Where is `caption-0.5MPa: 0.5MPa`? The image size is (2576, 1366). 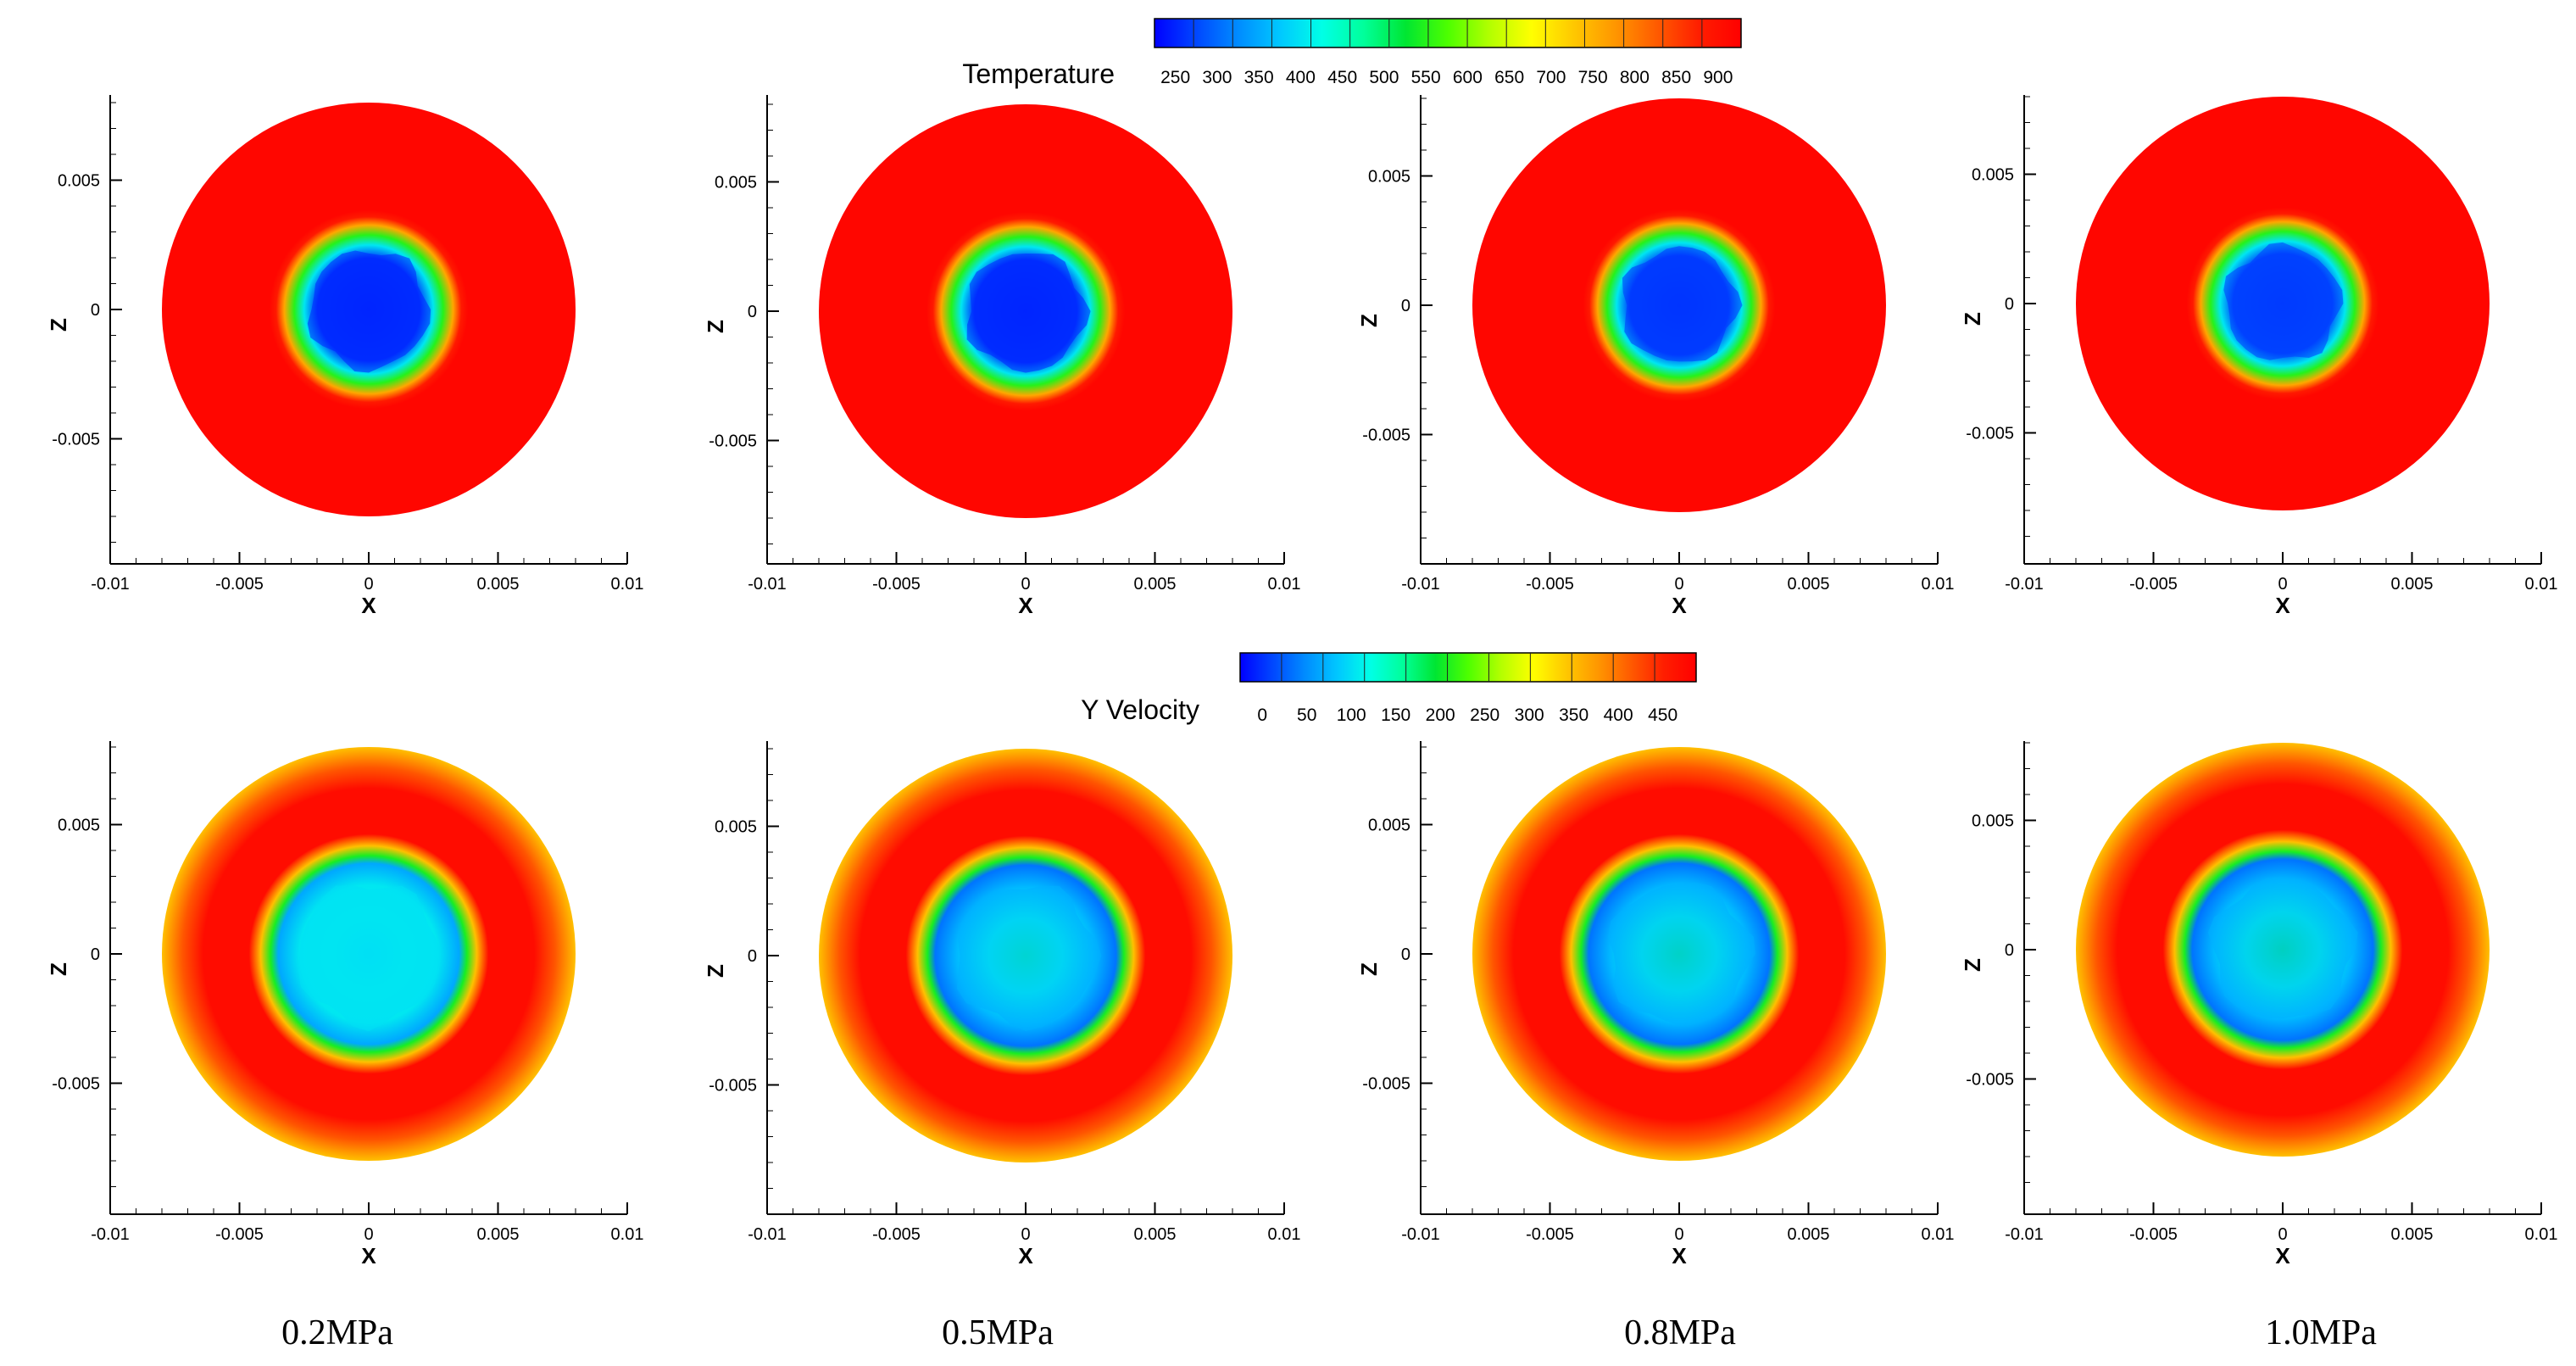
caption-0.5MPa: 0.5MPa is located at coordinates (998, 1332).